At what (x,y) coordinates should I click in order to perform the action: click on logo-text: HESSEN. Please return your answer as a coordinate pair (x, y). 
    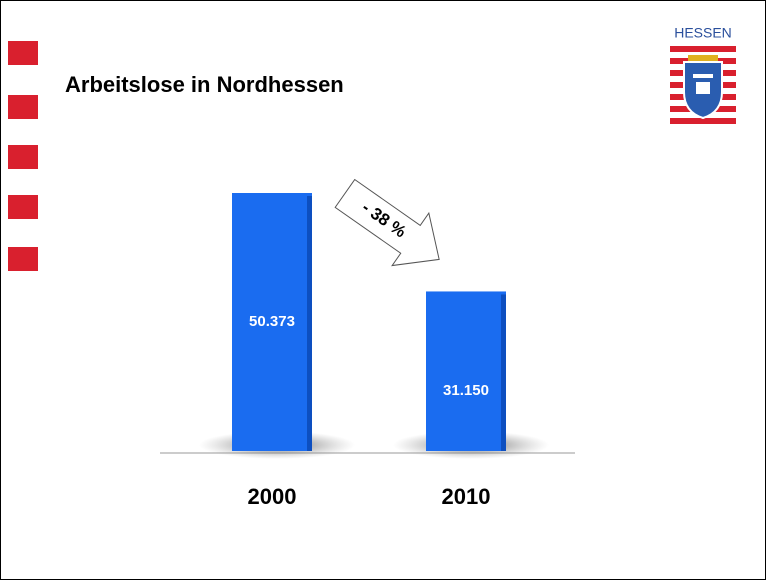
    Looking at the image, I should click on (703, 33).